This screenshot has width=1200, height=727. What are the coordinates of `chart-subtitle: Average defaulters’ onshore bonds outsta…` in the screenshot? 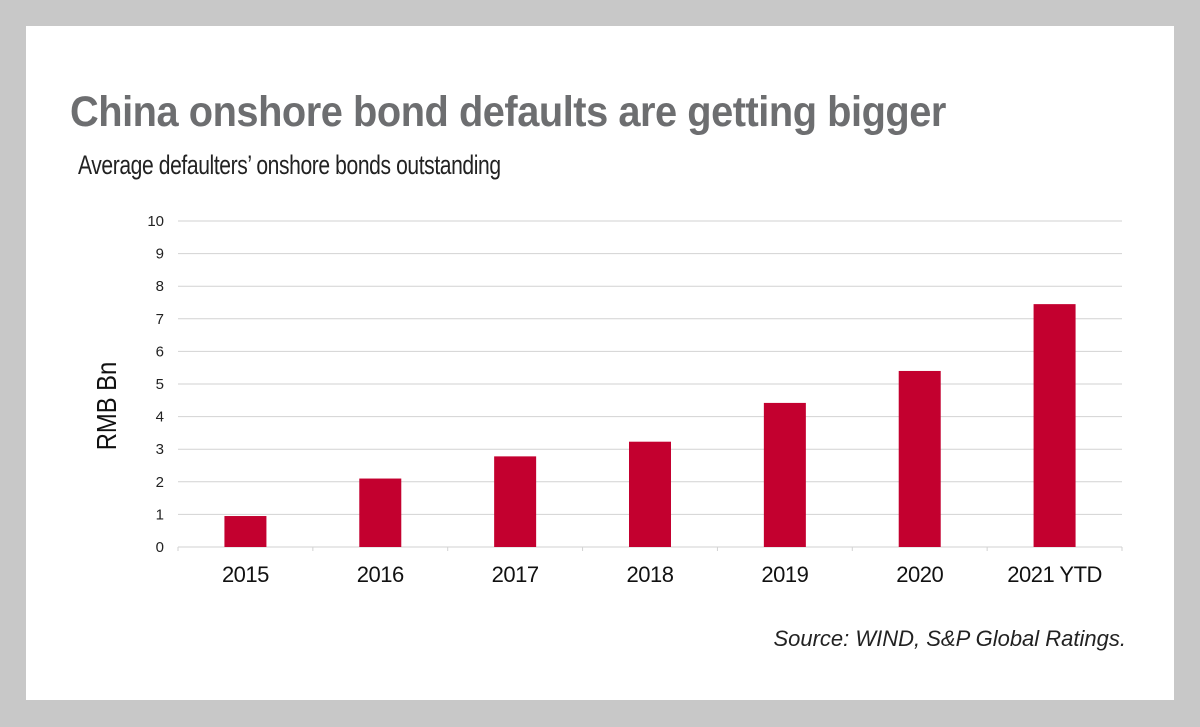 It's located at (289, 165).